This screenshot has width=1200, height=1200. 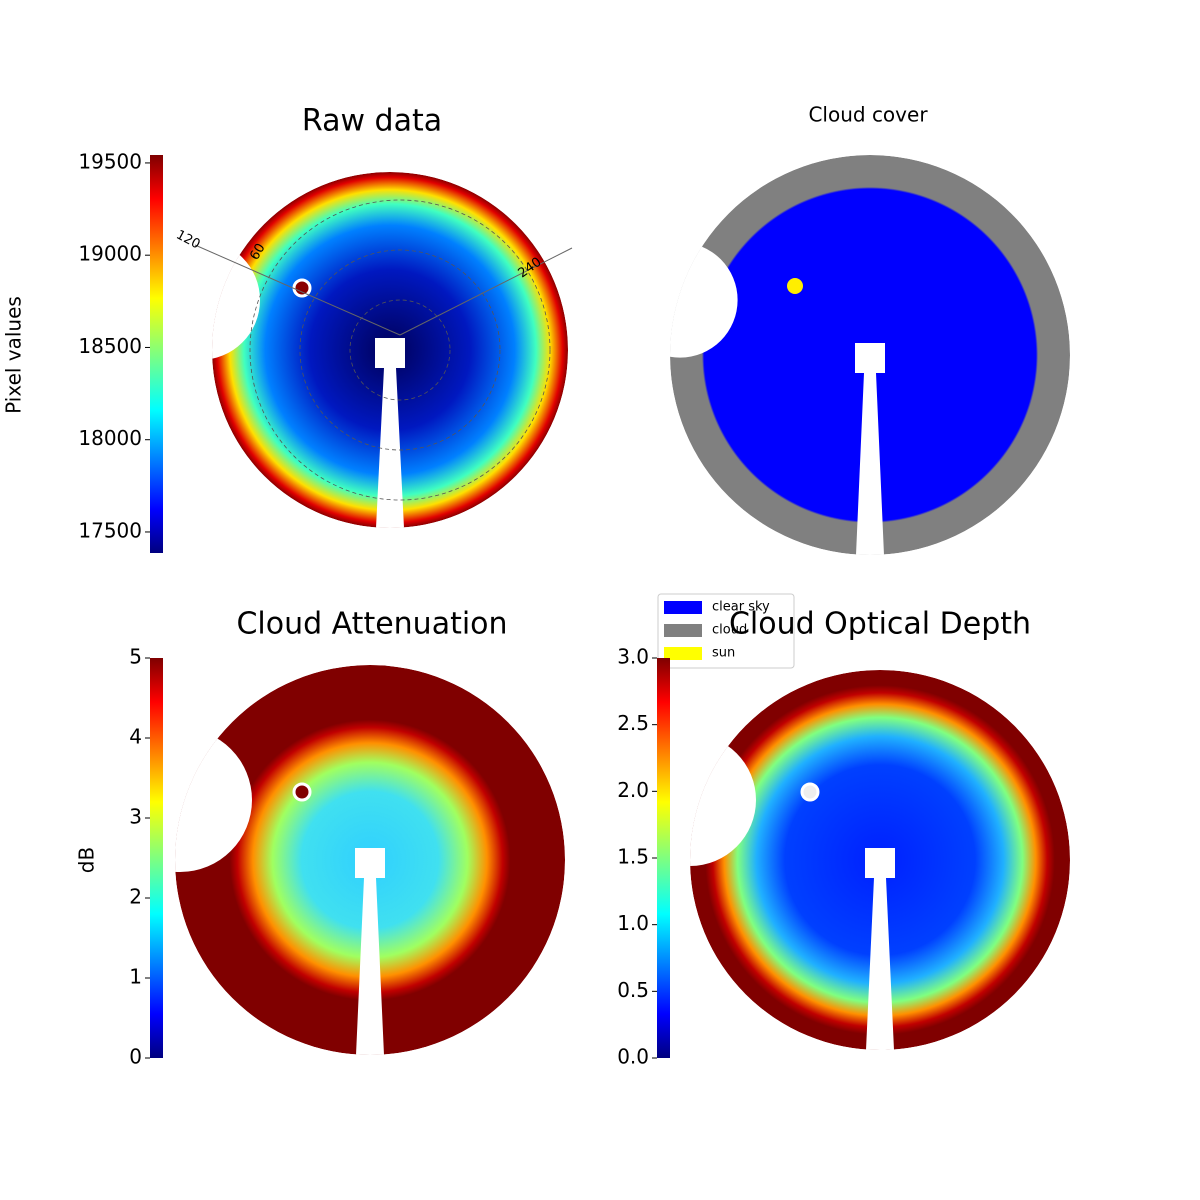 What do you see at coordinates (135, 657) in the screenshot?
I see `colorbar-tick-label: 5` at bounding box center [135, 657].